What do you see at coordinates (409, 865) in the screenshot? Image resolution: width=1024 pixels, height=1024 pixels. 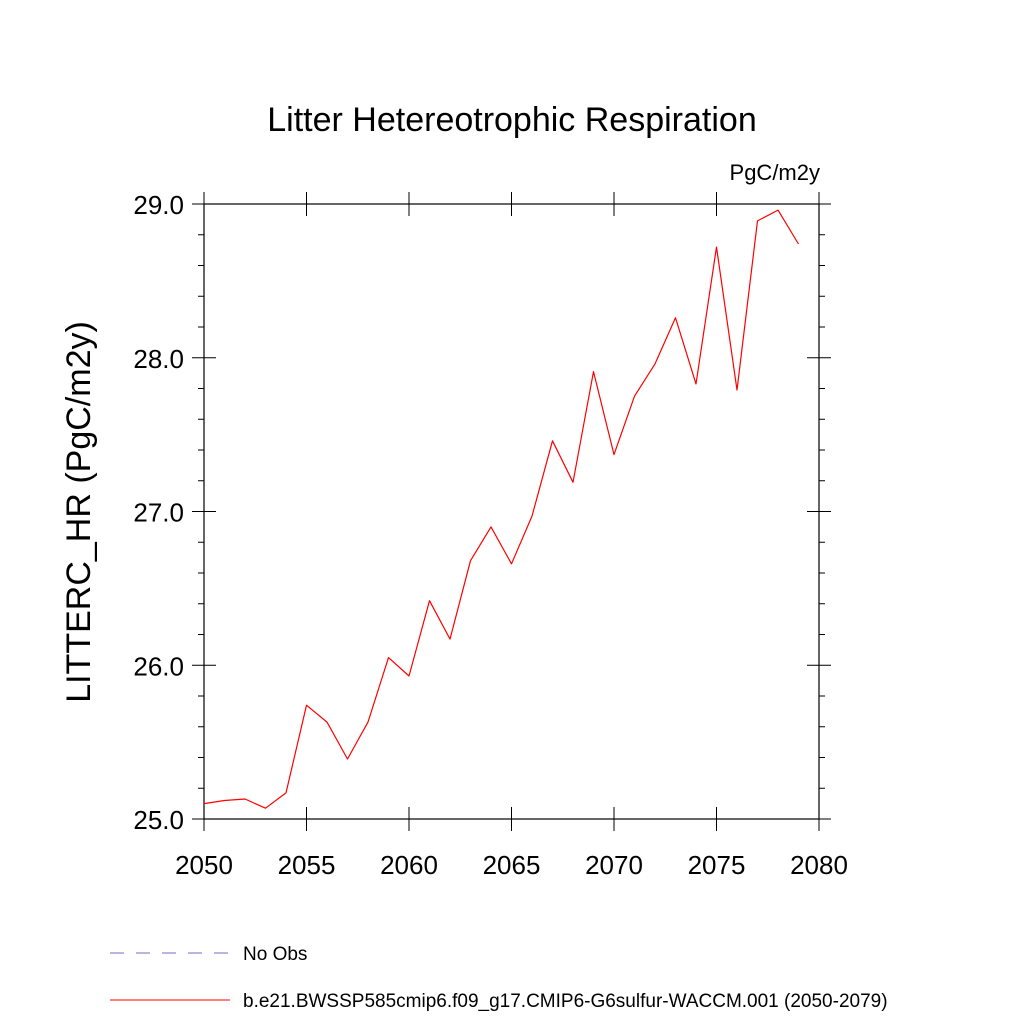 I see `x-tick-label: 2060` at bounding box center [409, 865].